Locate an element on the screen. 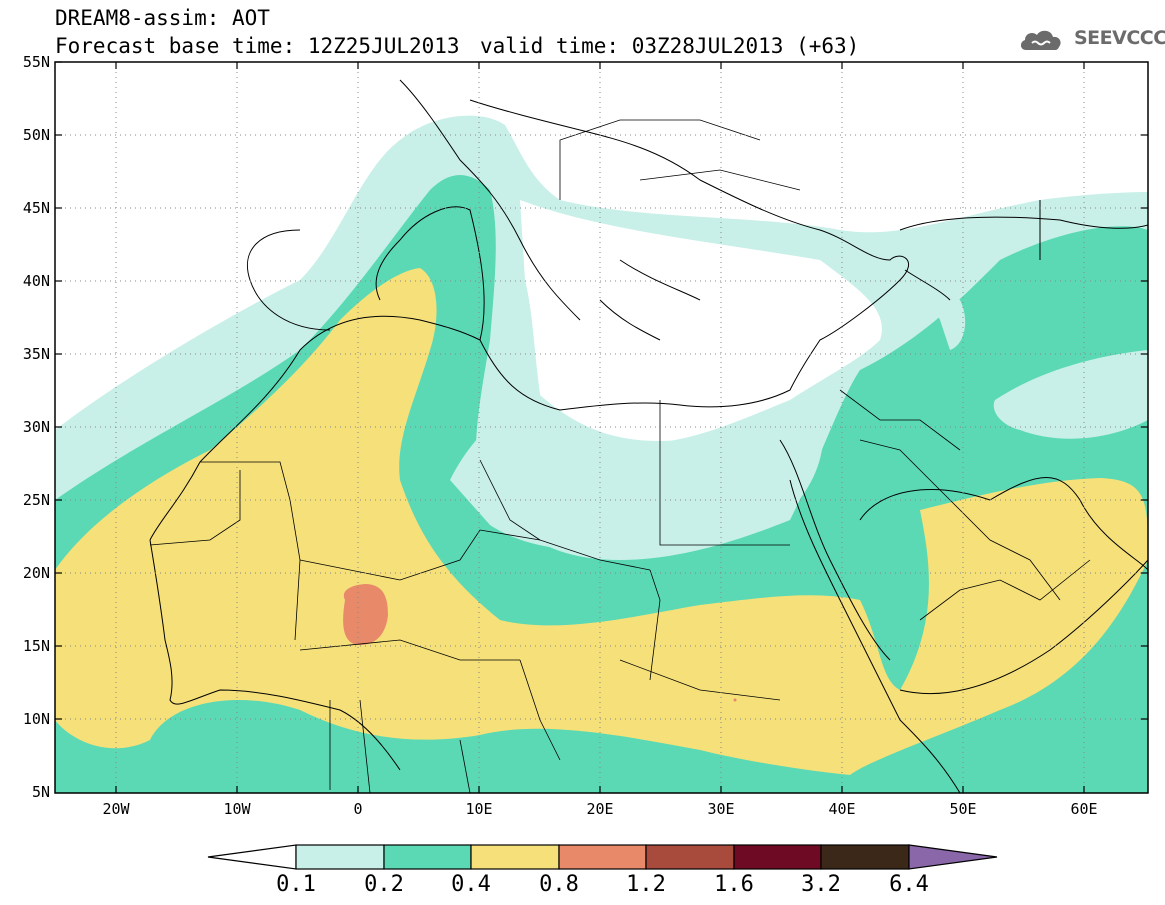 The image size is (1165, 905). lat-label: 45N is located at coordinates (36, 208).